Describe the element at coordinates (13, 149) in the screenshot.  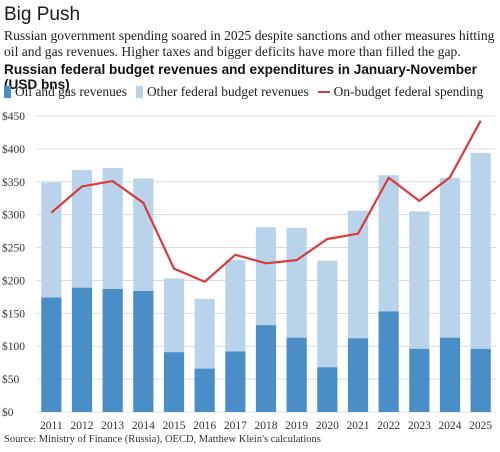
I see `y-tick-label: $400` at that location.